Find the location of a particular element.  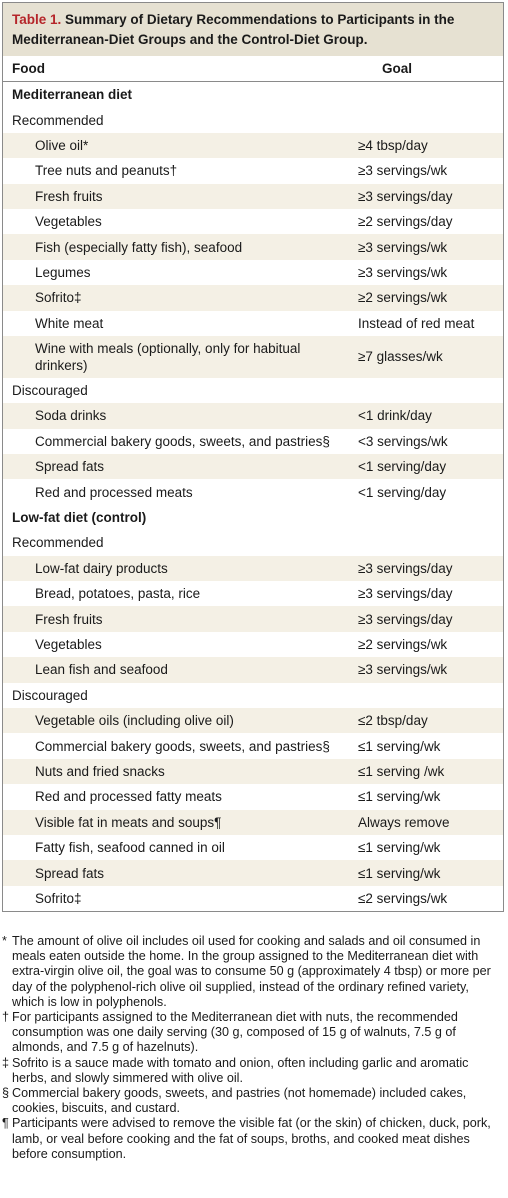

footnote-symbol: ¶ is located at coordinates (5, 1123).